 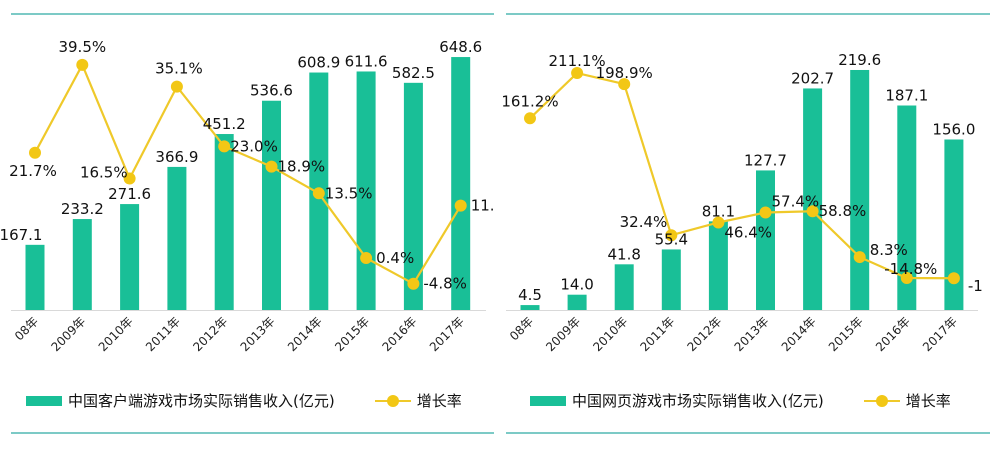 What do you see at coordinates (33, 171) in the screenshot?
I see `growth-rate-label: 21.7%` at bounding box center [33, 171].